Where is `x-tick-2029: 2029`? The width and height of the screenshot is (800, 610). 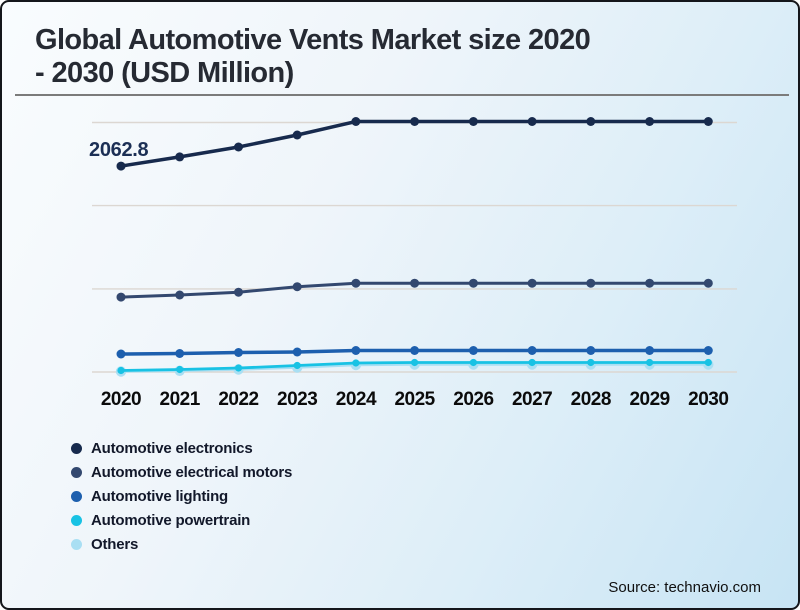 x-tick-2029: 2029 is located at coordinates (649, 399).